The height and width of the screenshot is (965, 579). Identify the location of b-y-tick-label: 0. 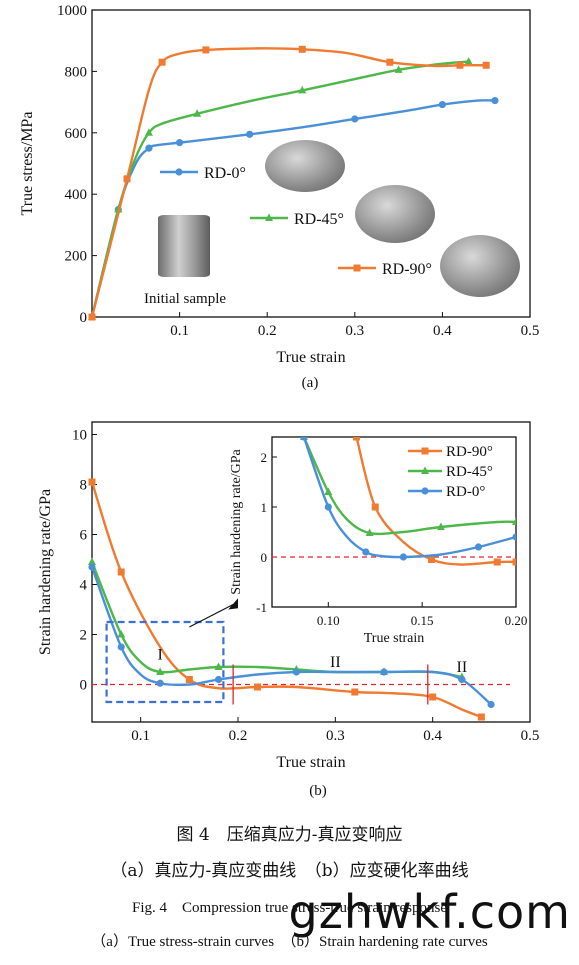
(84, 686).